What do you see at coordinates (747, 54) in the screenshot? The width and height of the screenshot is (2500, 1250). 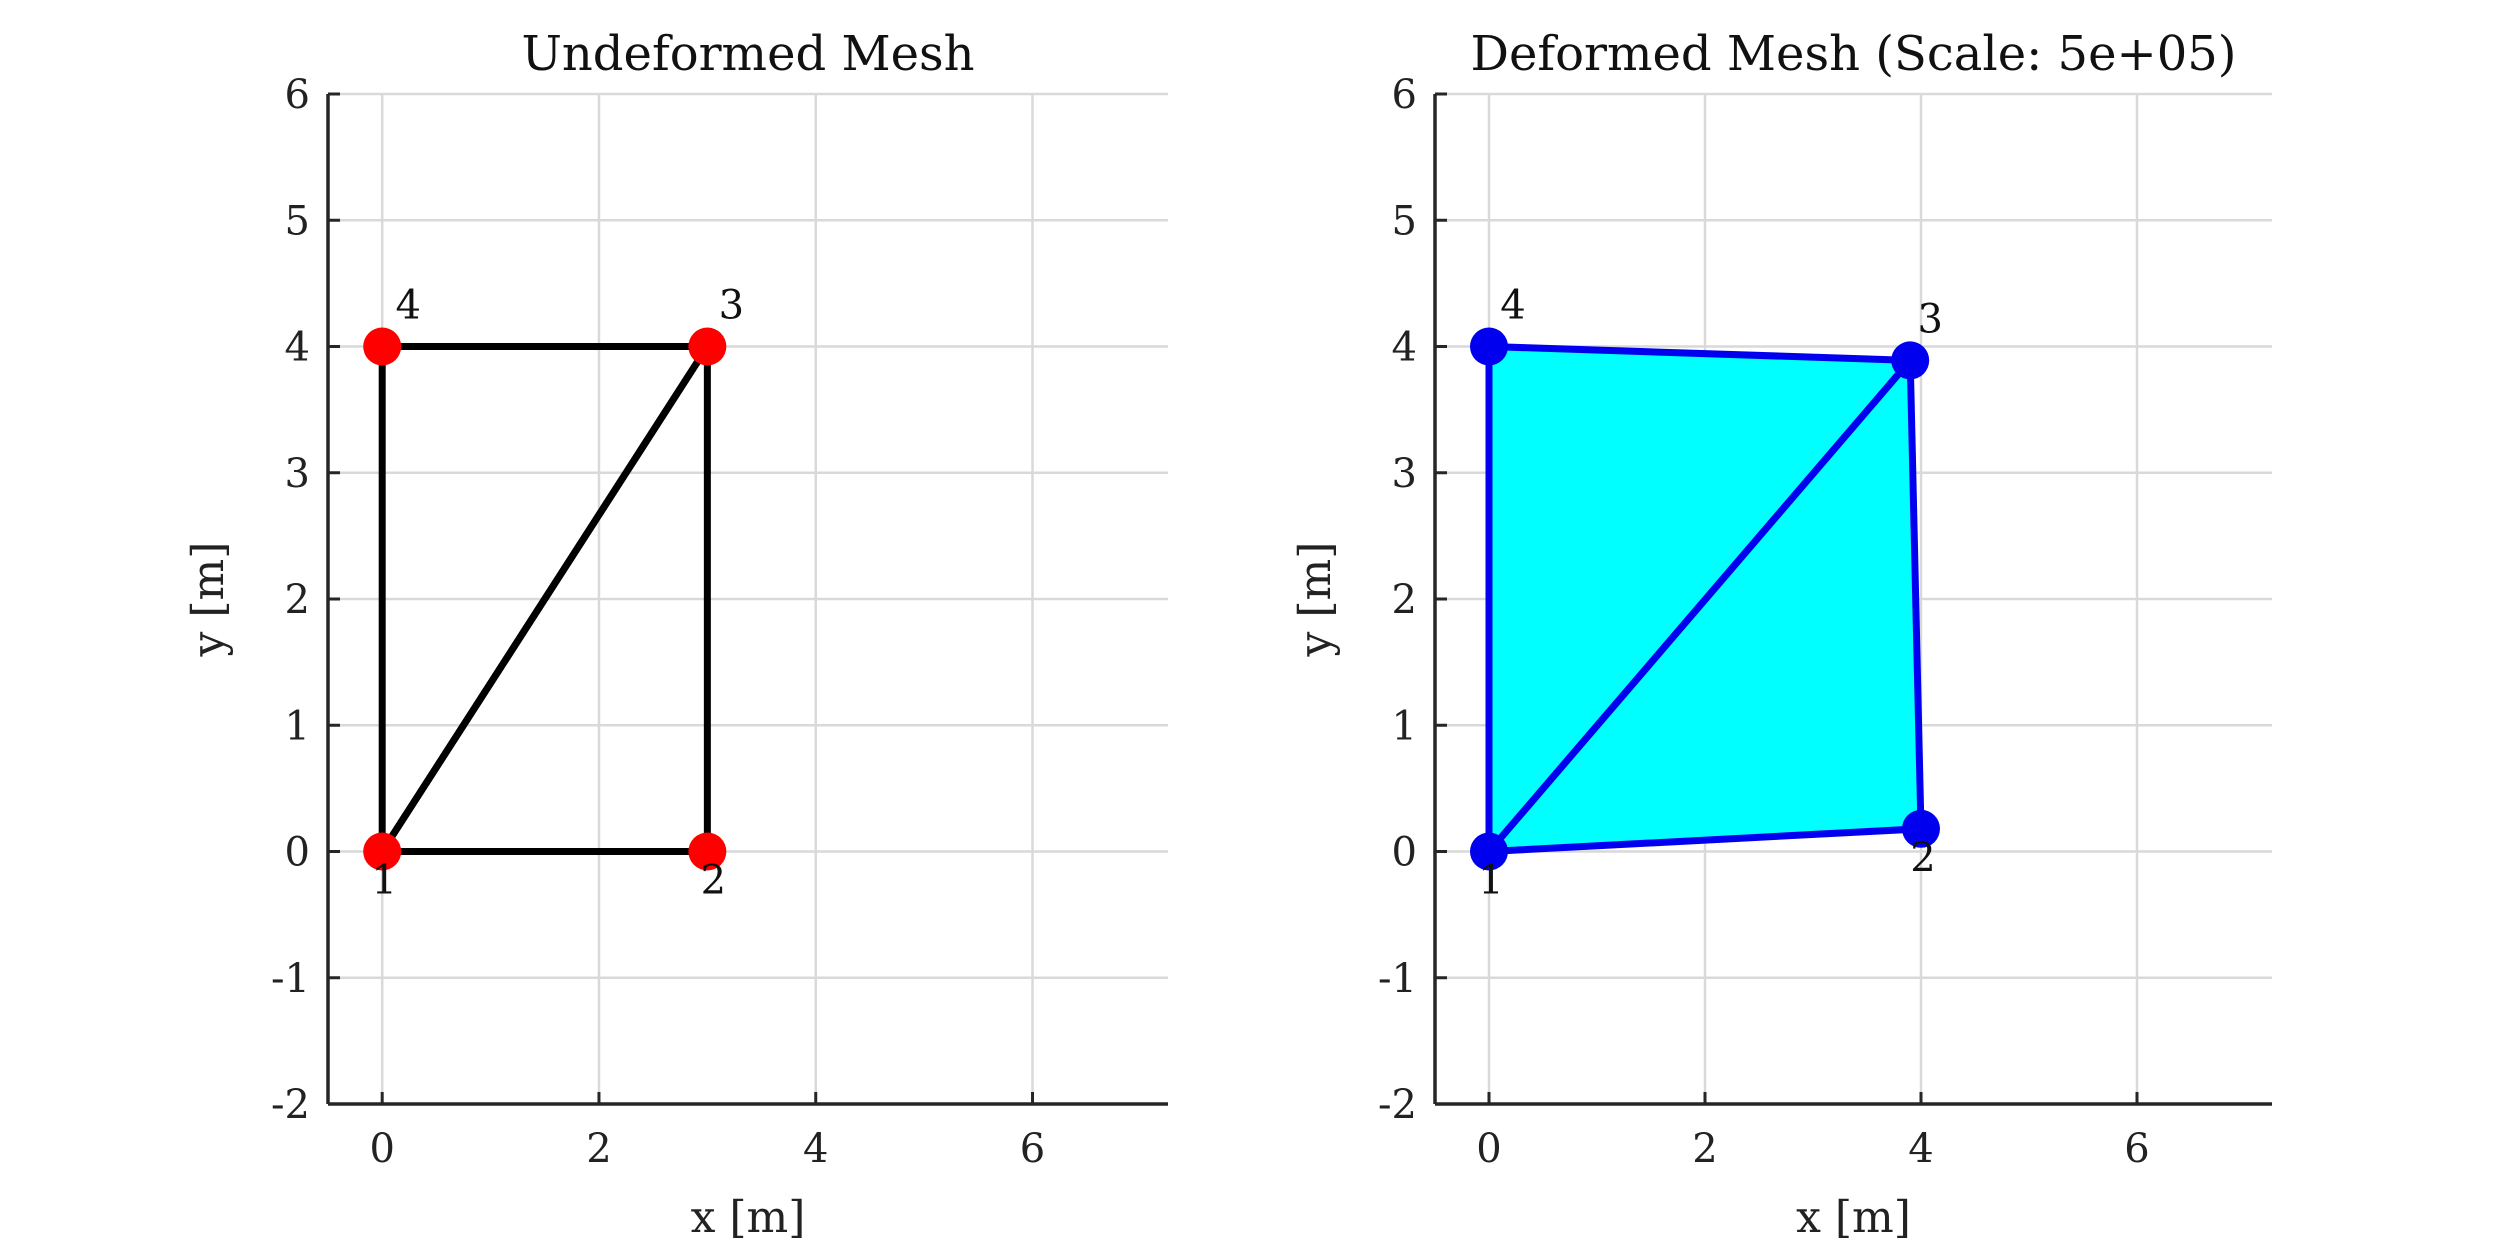 I see `chart-title: Undeformed Mesh` at bounding box center [747, 54].